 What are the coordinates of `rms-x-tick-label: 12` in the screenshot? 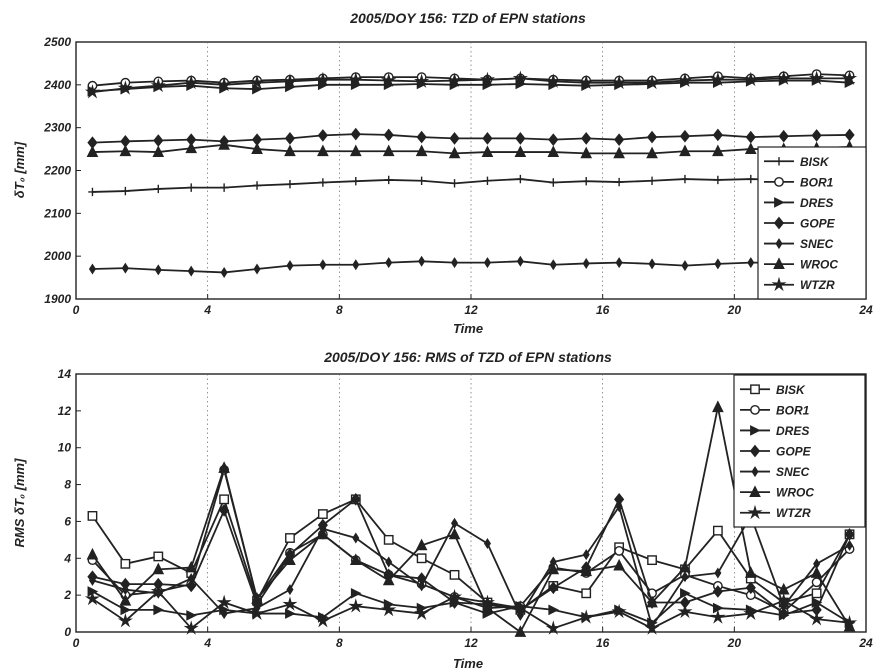 It's located at (471, 643).